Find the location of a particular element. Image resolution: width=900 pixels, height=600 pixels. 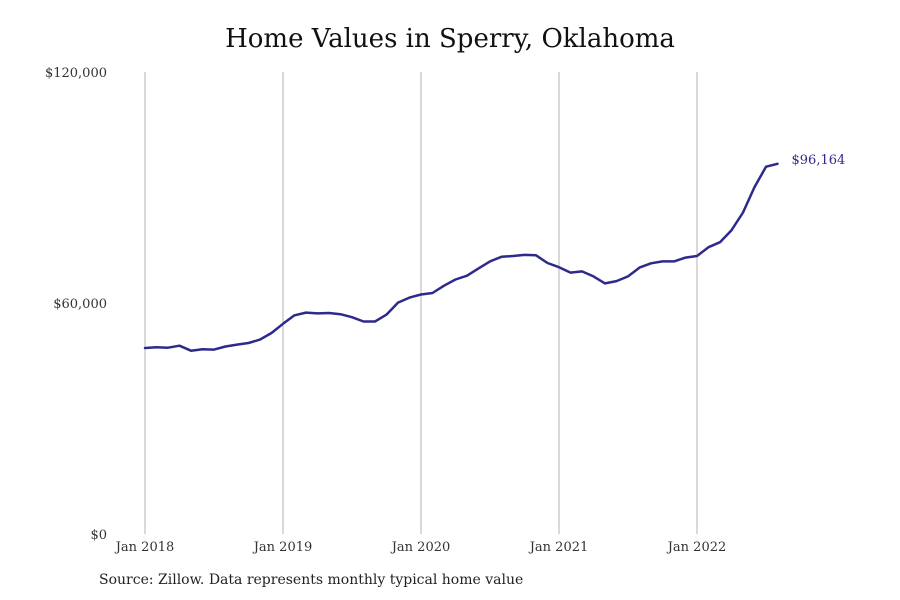

y-tick-label: $60,000 is located at coordinates (80, 304).